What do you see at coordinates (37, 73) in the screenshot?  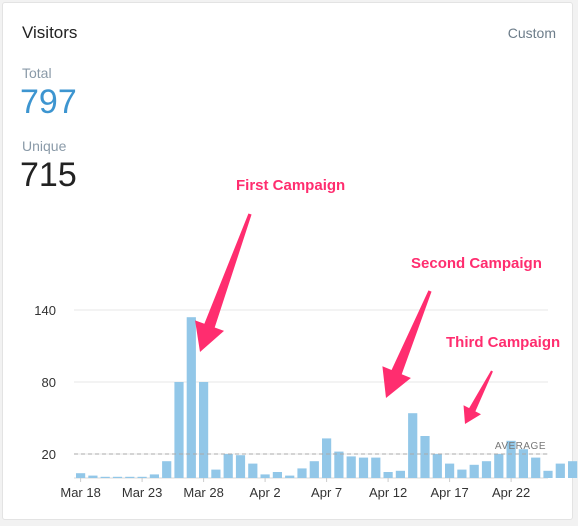 I see `total-label: Total` at bounding box center [37, 73].